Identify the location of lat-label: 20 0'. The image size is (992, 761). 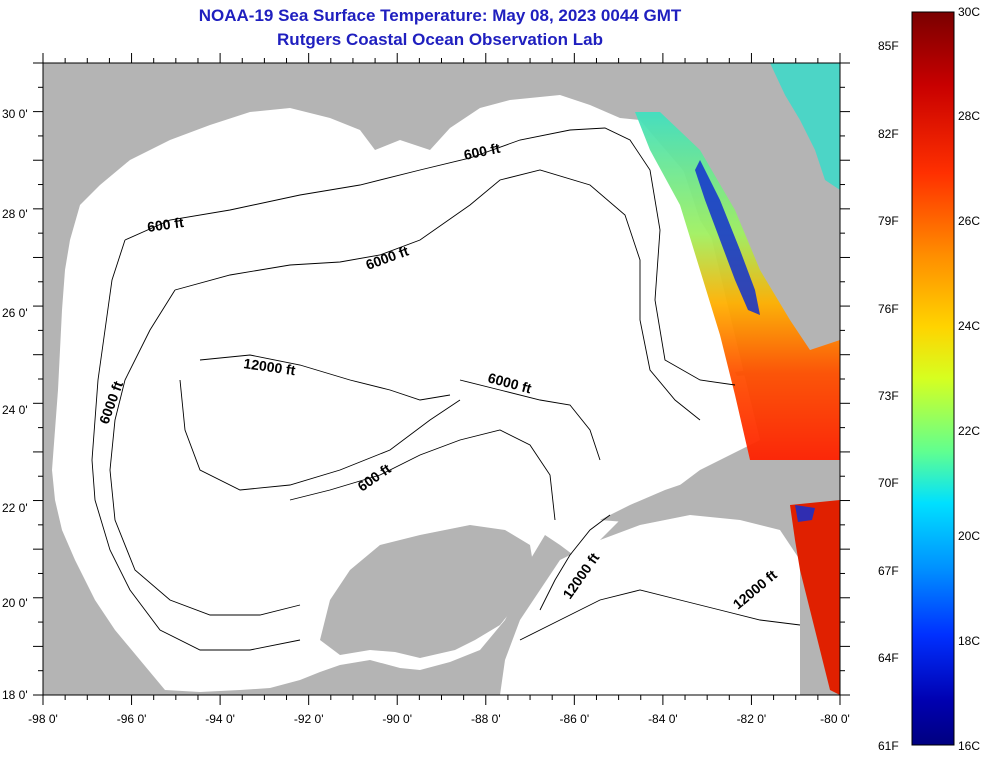
(15, 603).